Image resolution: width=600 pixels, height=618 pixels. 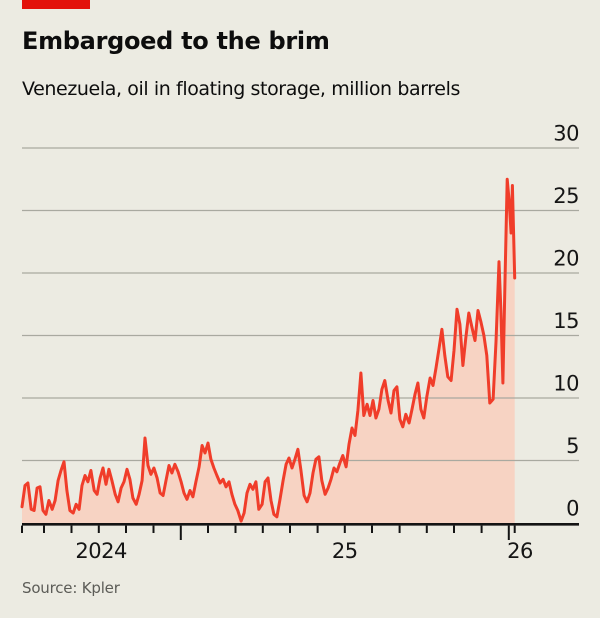 I want to click on chart-title: Embargoed to the brim, so click(x=176, y=41).